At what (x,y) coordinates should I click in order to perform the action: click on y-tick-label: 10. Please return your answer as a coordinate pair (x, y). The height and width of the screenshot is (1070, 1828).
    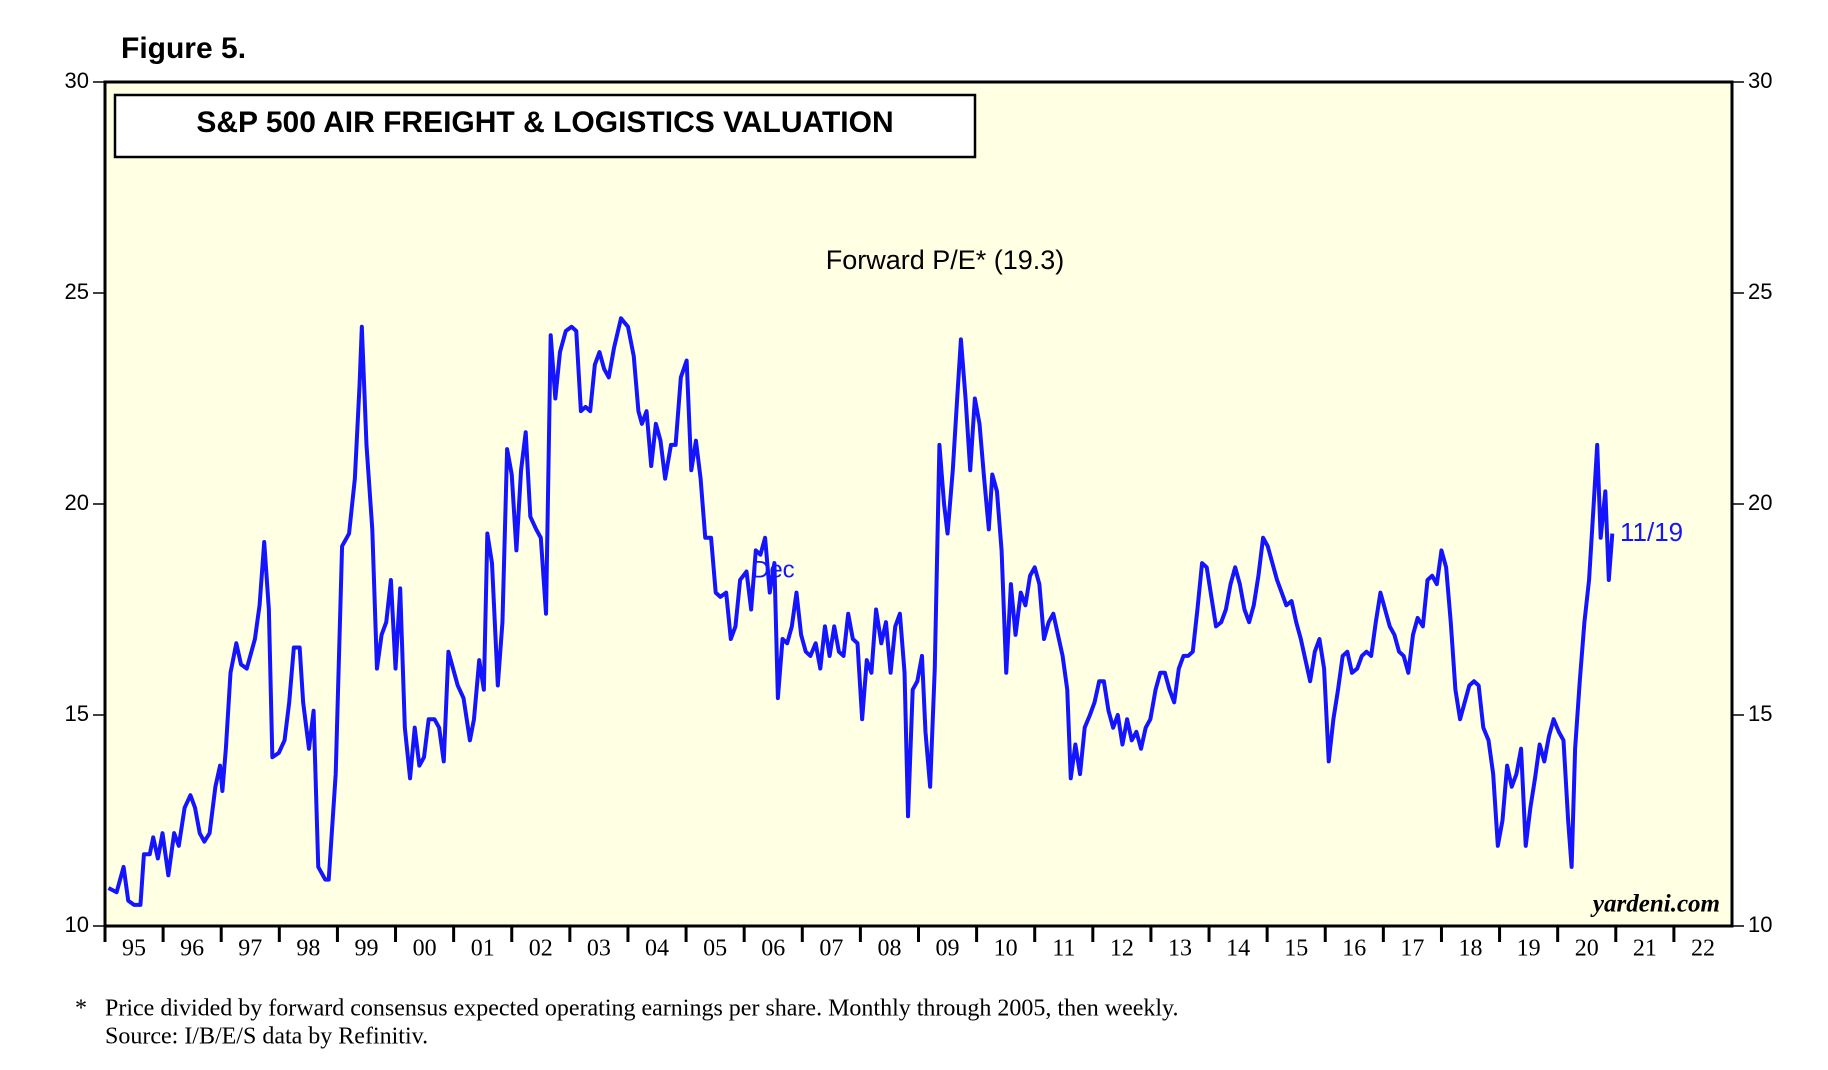
    Looking at the image, I should click on (77, 924).